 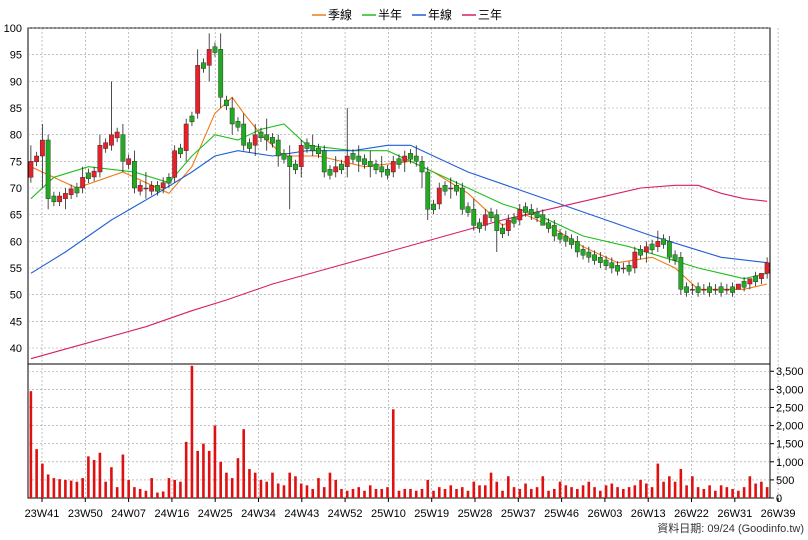 What do you see at coordinates (790, 445) in the screenshot?
I see `volume-tick-label: 1,500` at bounding box center [790, 445].